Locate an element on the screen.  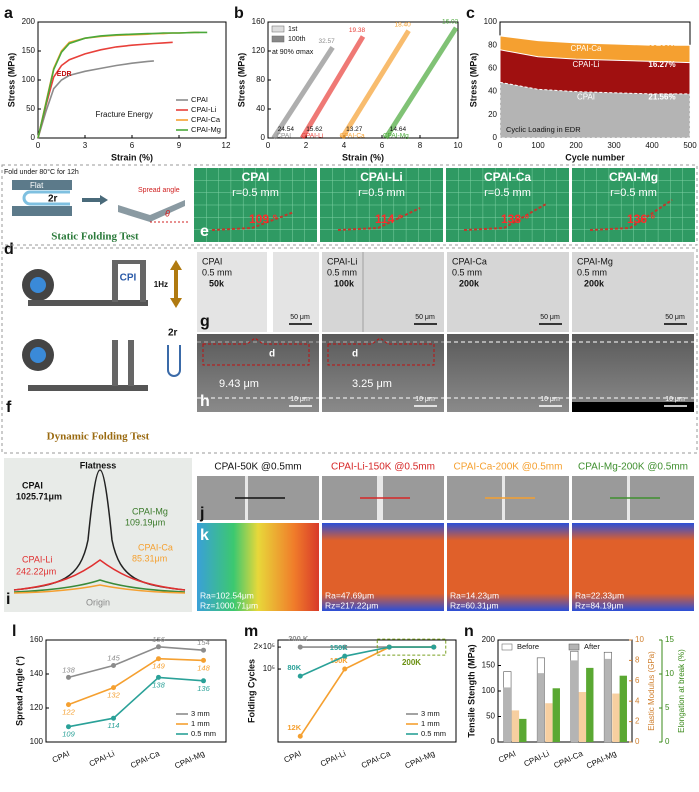
scale-label: 50 μm is located at coordinates (550, 317).